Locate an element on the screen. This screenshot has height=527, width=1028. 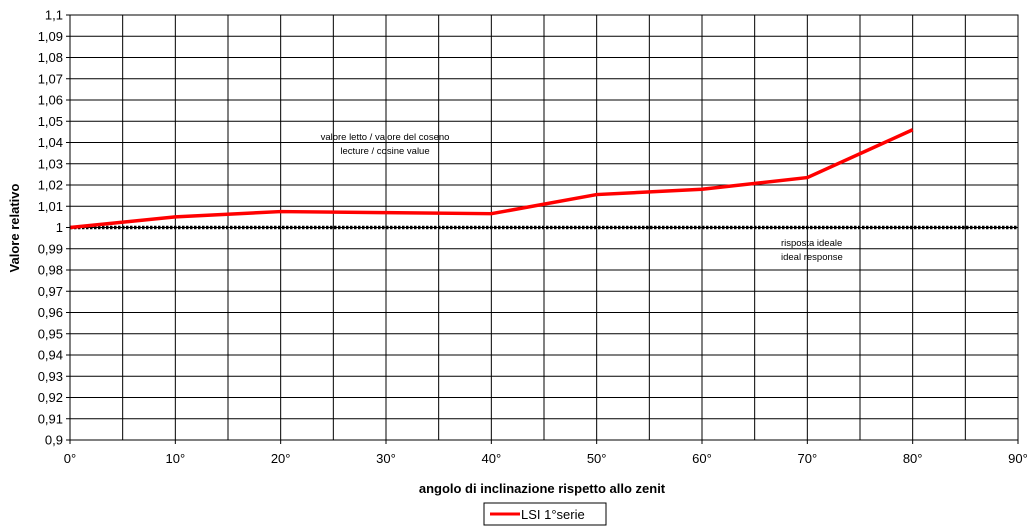
y-tick-label: 0,99 is located at coordinates (50, 248).